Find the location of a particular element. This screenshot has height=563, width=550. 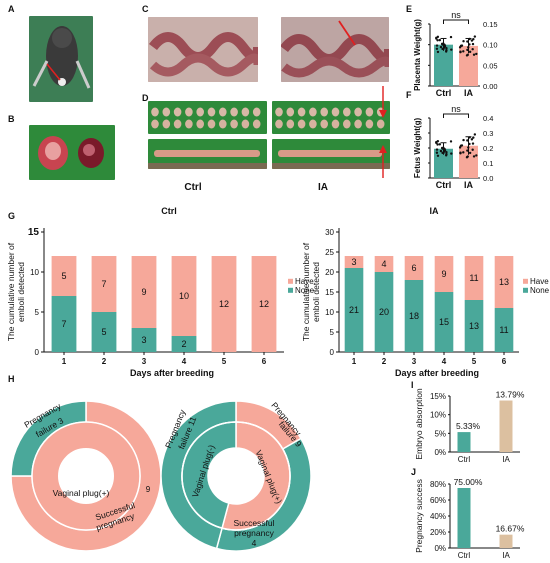

y-tick-label: 0.0 is located at coordinates (488, 178).